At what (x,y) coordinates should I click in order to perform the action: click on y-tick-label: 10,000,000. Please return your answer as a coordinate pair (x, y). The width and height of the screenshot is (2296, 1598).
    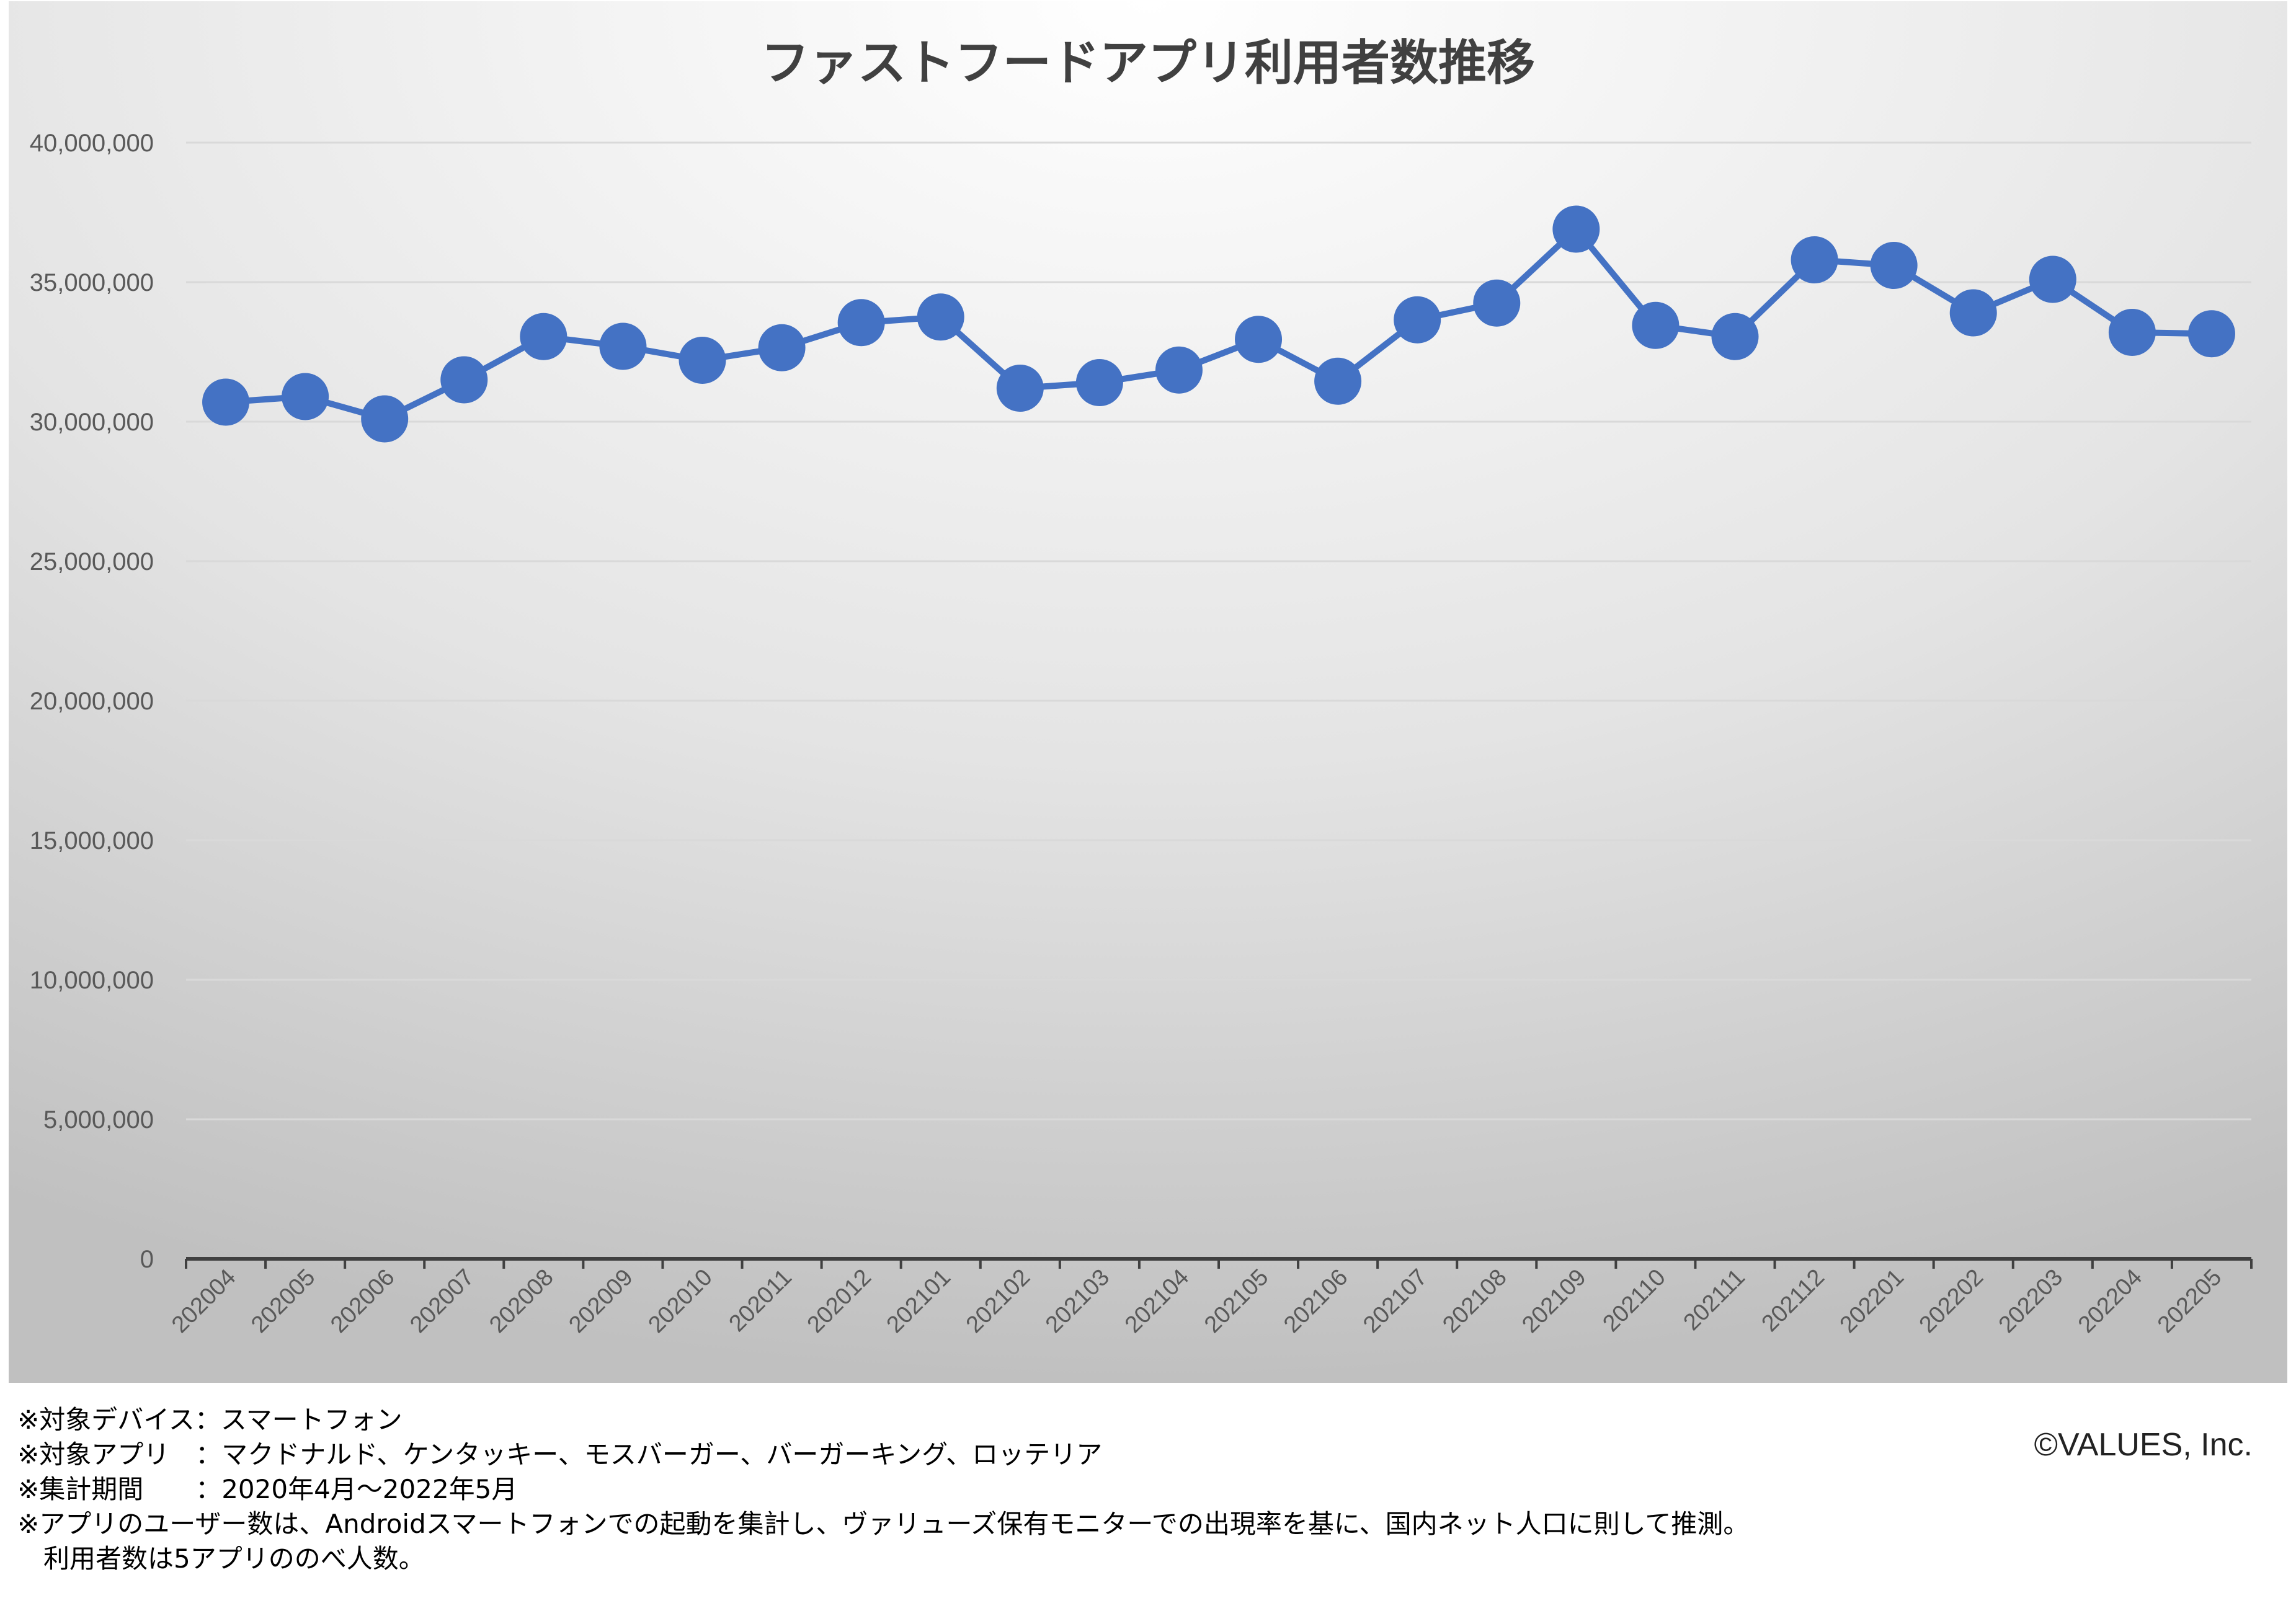
    Looking at the image, I should click on (92, 981).